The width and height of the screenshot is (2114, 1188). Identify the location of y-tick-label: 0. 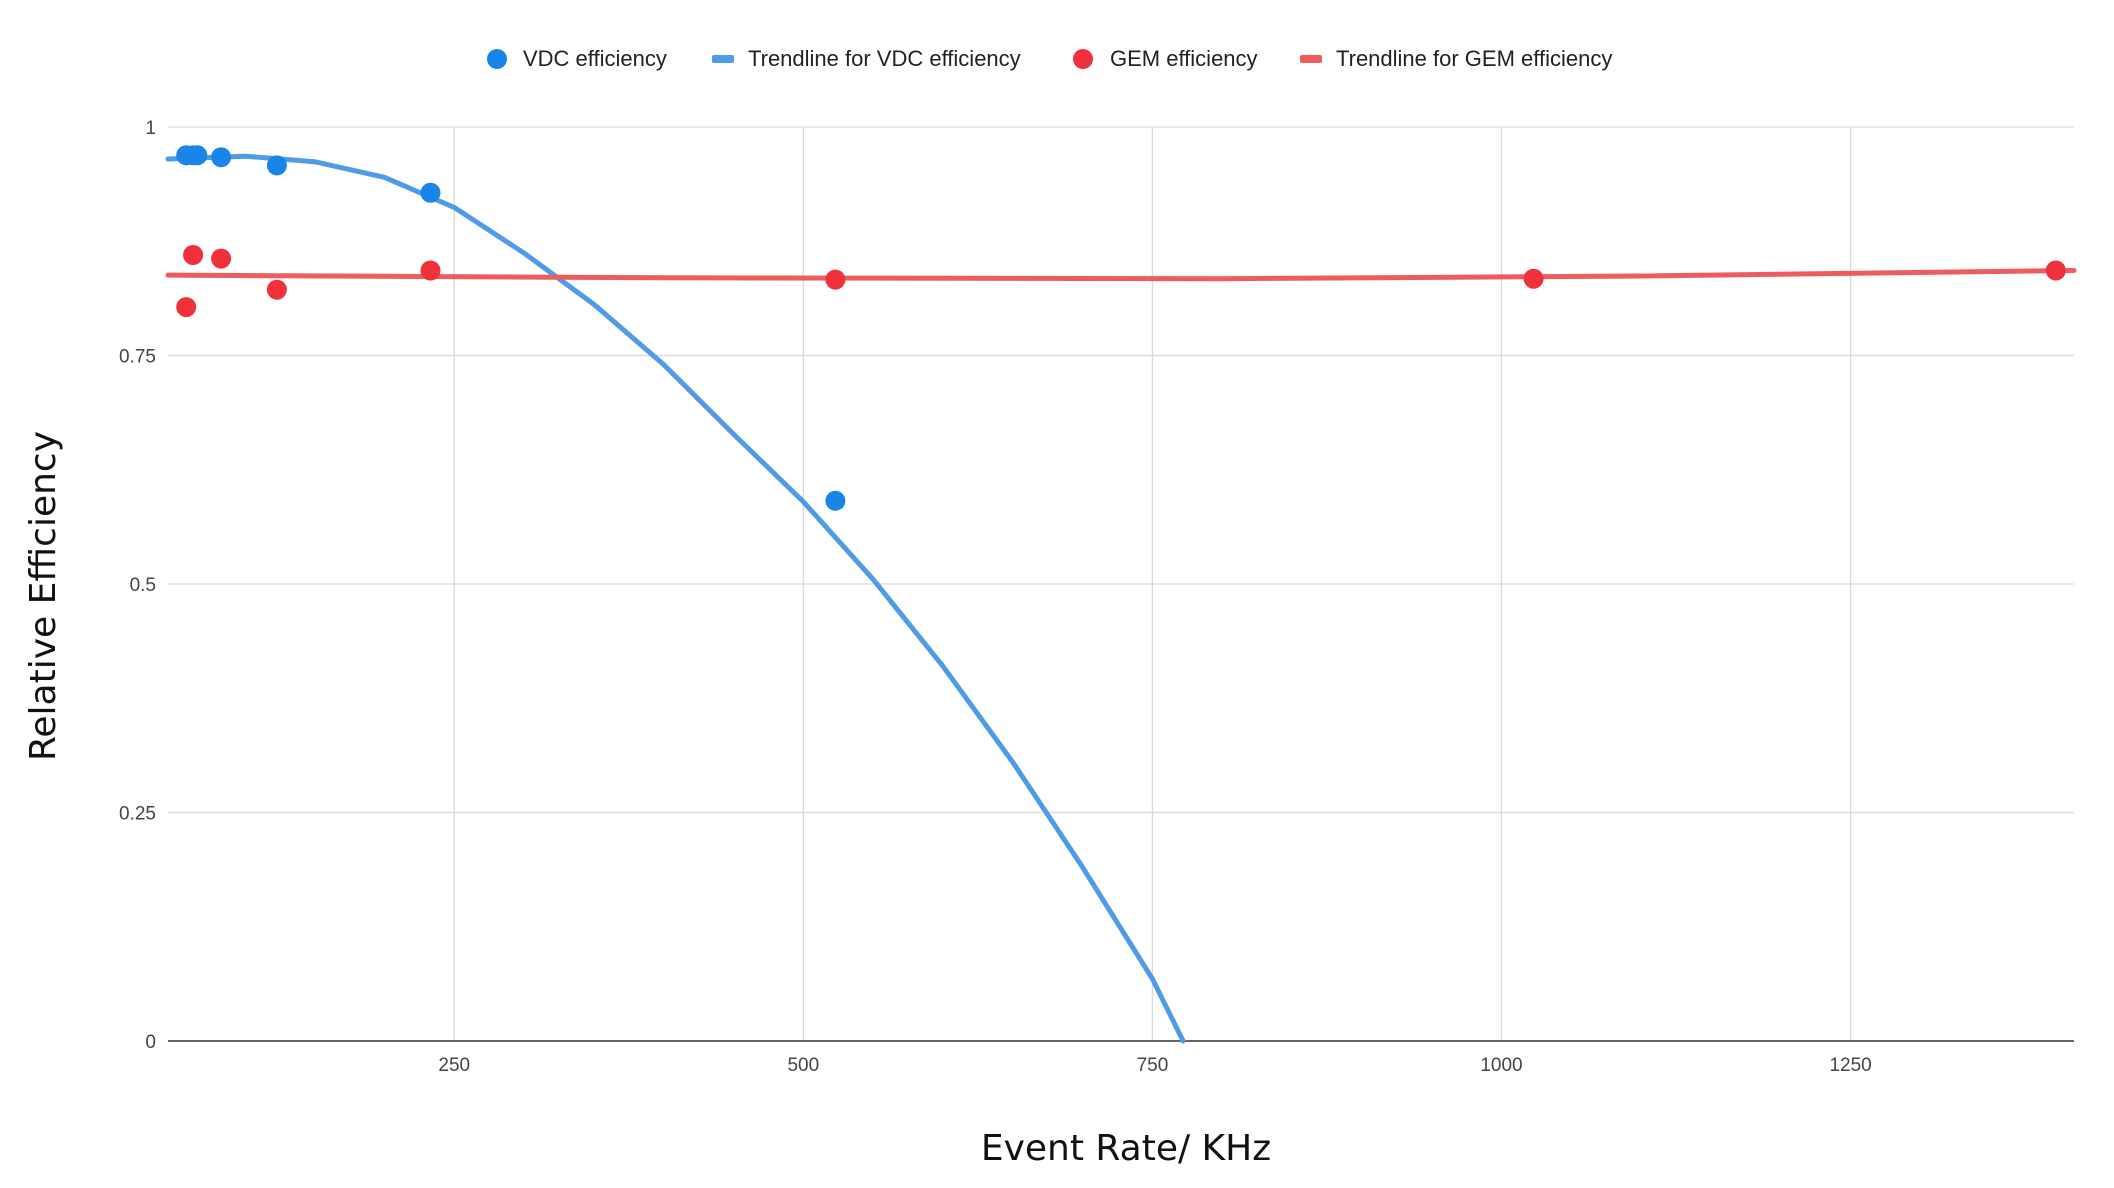
(150, 1042).